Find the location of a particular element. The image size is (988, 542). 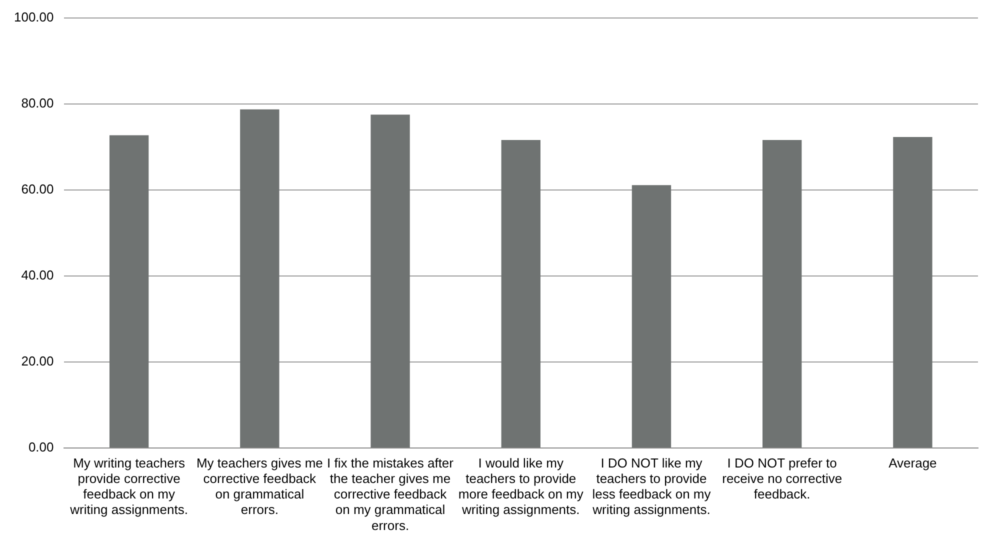

x-tick-label: I DO NOT prefer to receive no corrective feedback. is located at coordinates (782, 478).